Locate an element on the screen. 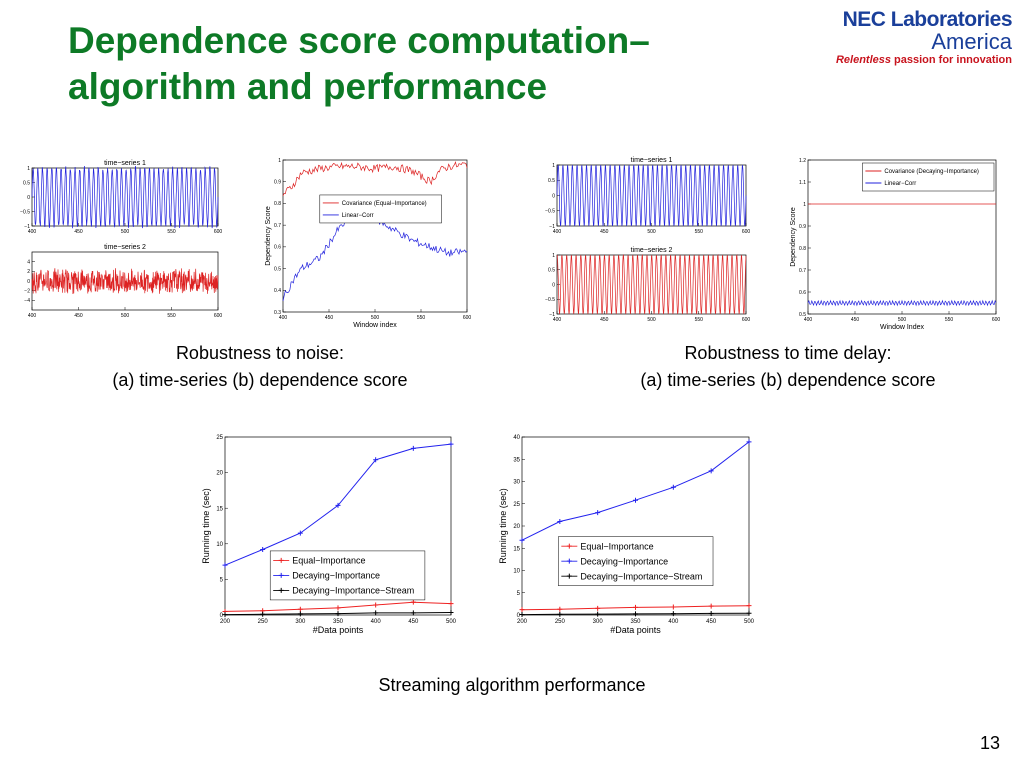 The image size is (1024, 768). noise-ts1-chart: 400 450 500 550 600 1 0.5 0 −0.5 −1 time−series 1 is located at coordinates (121, 197).